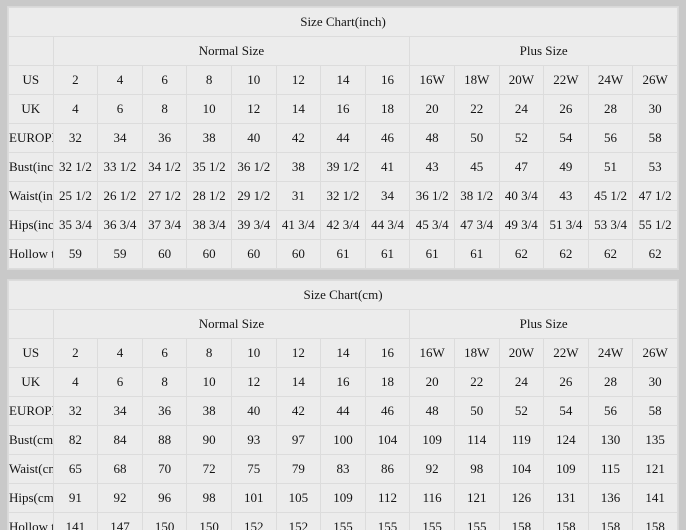 The height and width of the screenshot is (530, 686). What do you see at coordinates (31, 51) in the screenshot?
I see `table-corner-cell` at bounding box center [31, 51].